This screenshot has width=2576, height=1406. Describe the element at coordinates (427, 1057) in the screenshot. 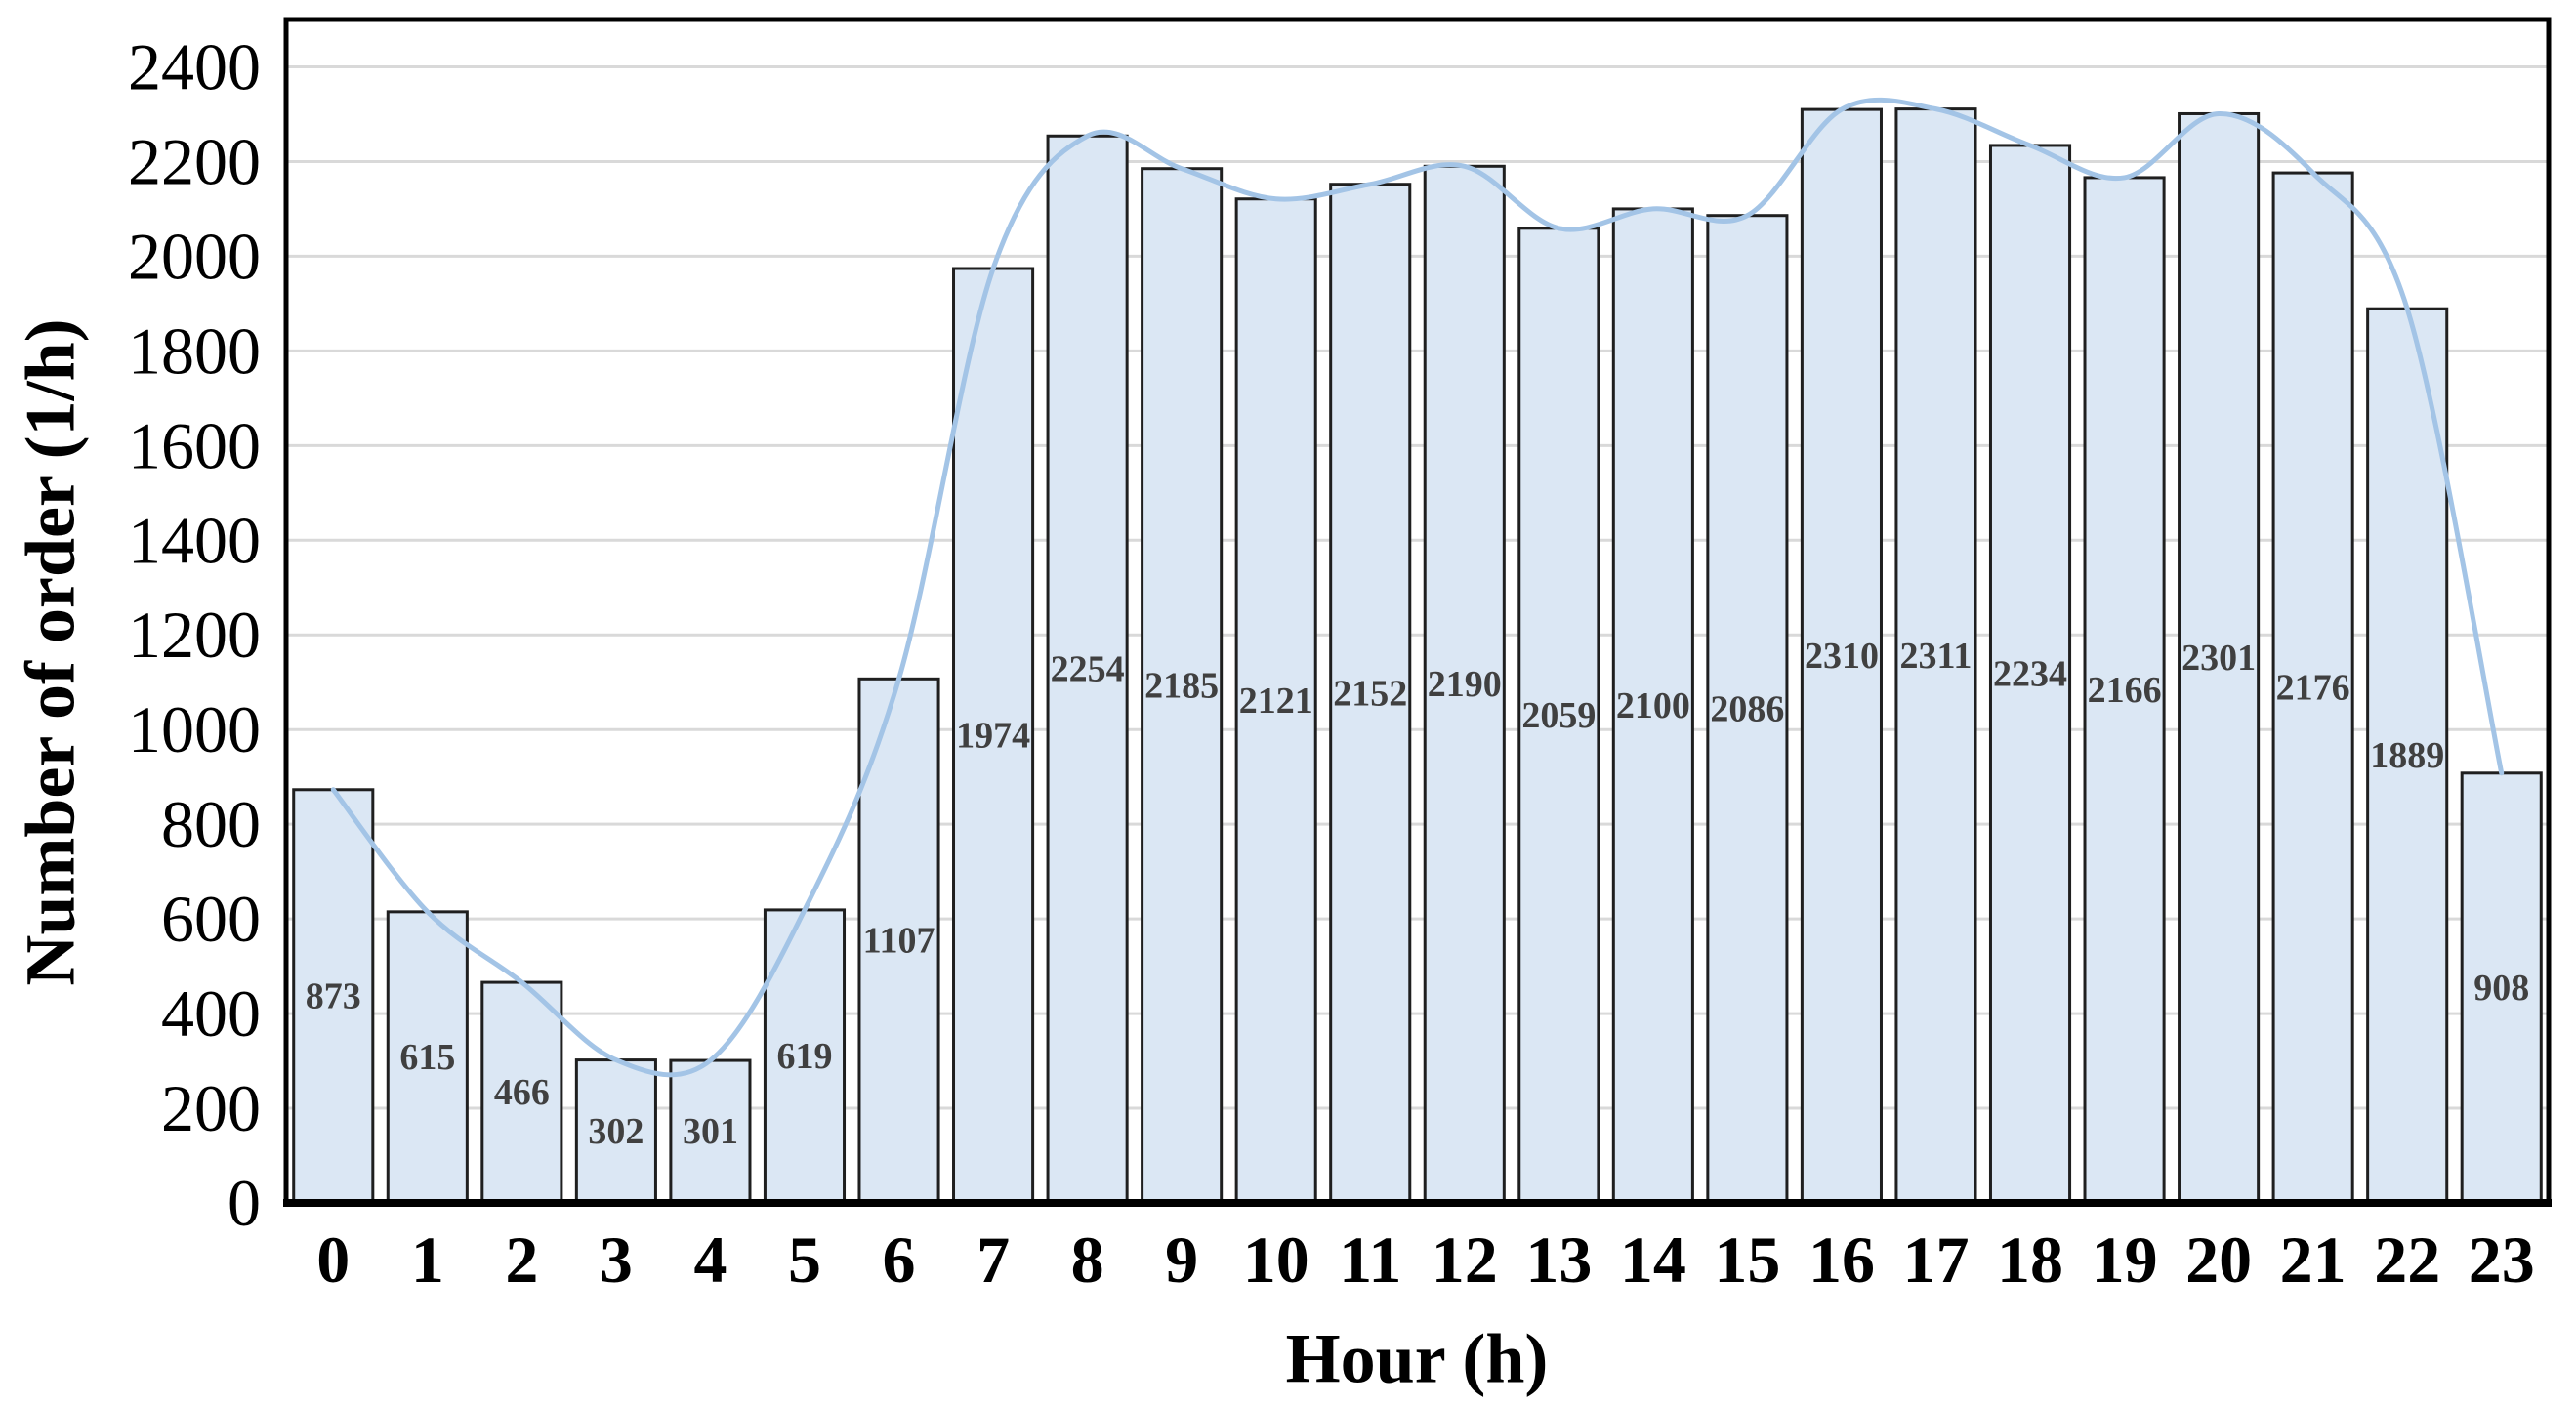

I see `bar-value-label: 615` at that location.